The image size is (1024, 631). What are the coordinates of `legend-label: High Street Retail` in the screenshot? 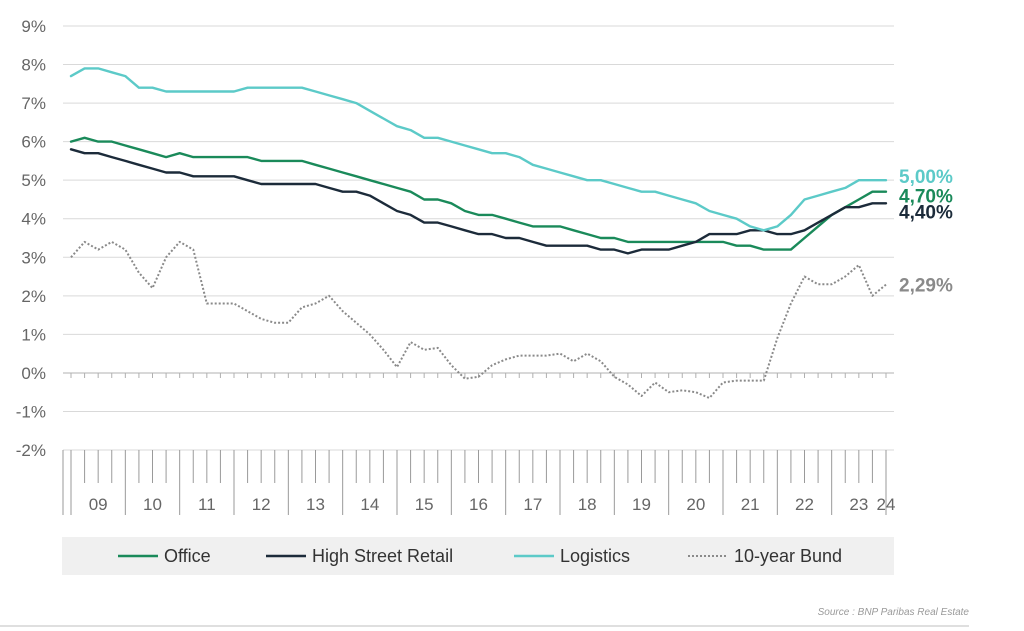 It's located at (382, 556).